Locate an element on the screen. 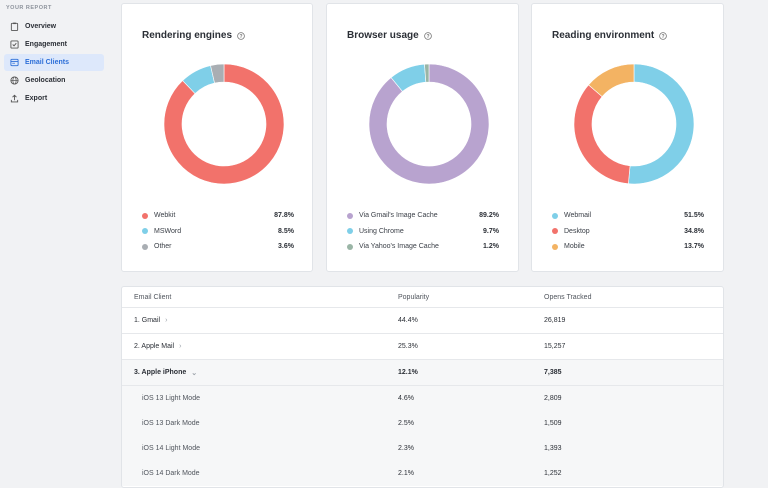 This screenshot has width=768, height=488. legend-value: 8.5% is located at coordinates (286, 231).